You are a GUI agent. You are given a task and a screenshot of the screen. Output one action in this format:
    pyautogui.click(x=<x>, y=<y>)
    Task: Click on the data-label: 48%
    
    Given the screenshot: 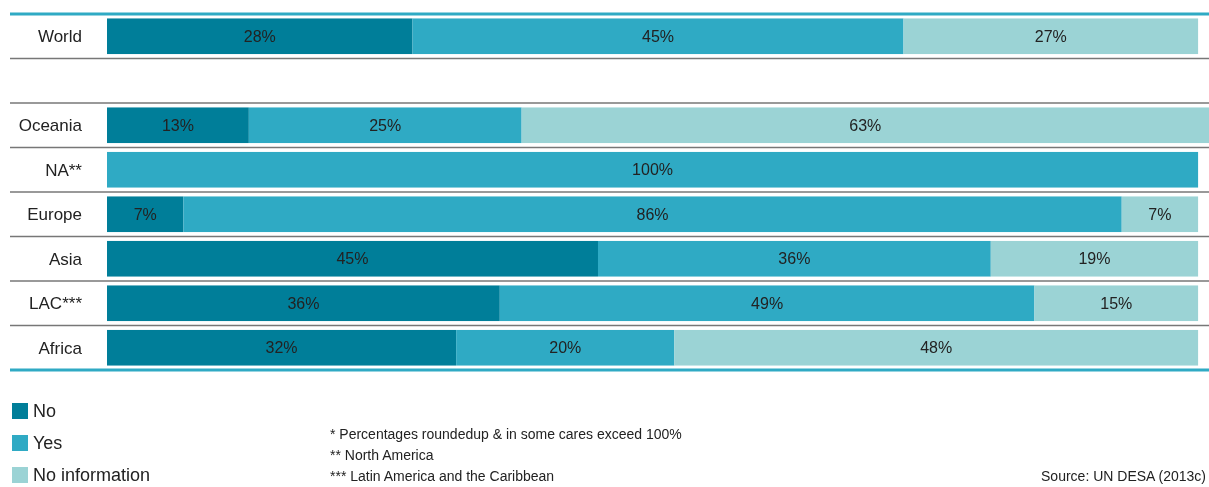 What is the action you would take?
    pyautogui.click(x=936, y=348)
    